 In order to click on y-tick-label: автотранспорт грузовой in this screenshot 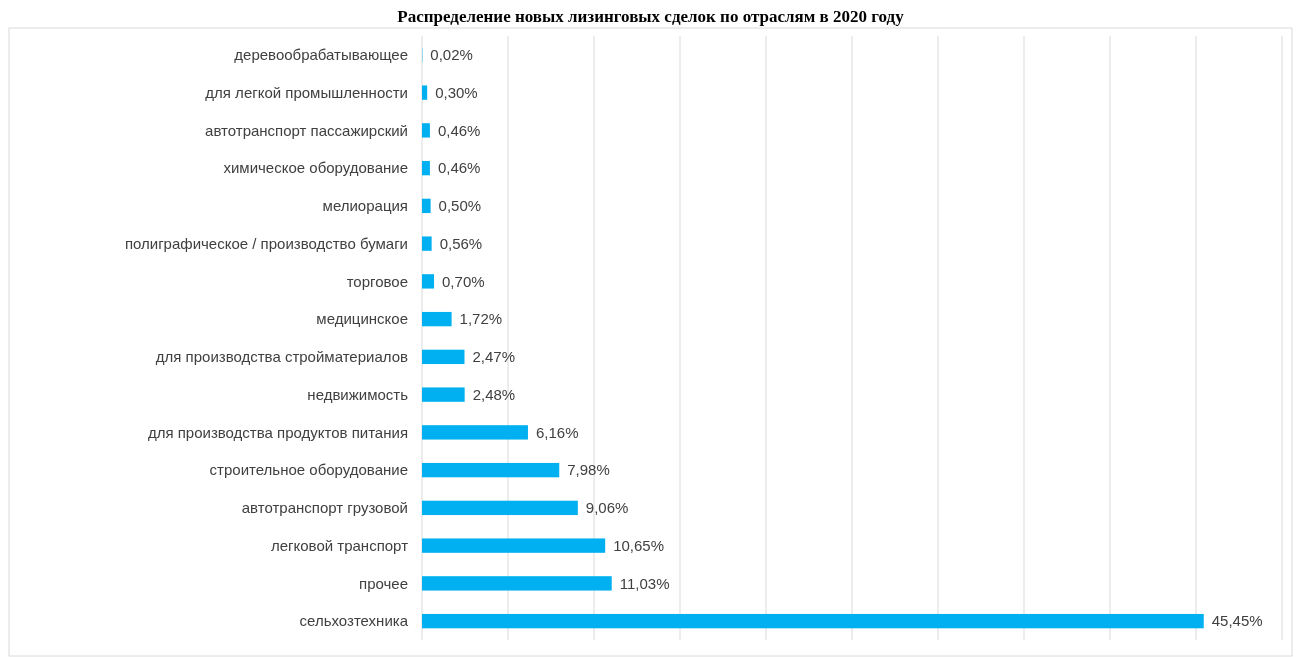, I will do `click(324, 508)`.